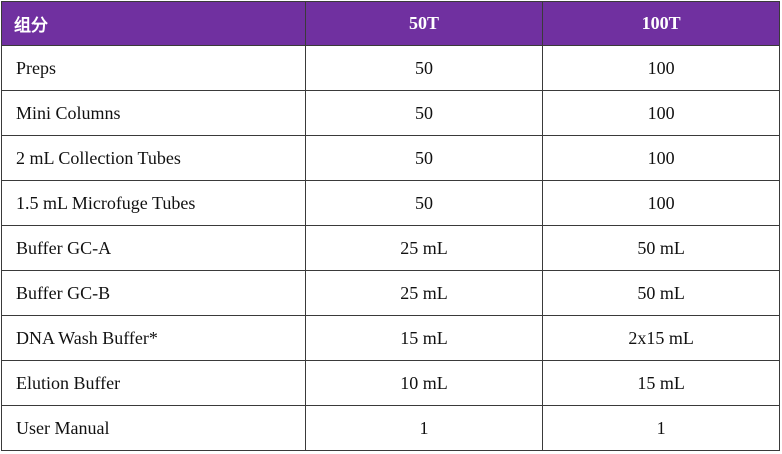  What do you see at coordinates (153, 248) in the screenshot?
I see `row-component: Buffer GC-A` at bounding box center [153, 248].